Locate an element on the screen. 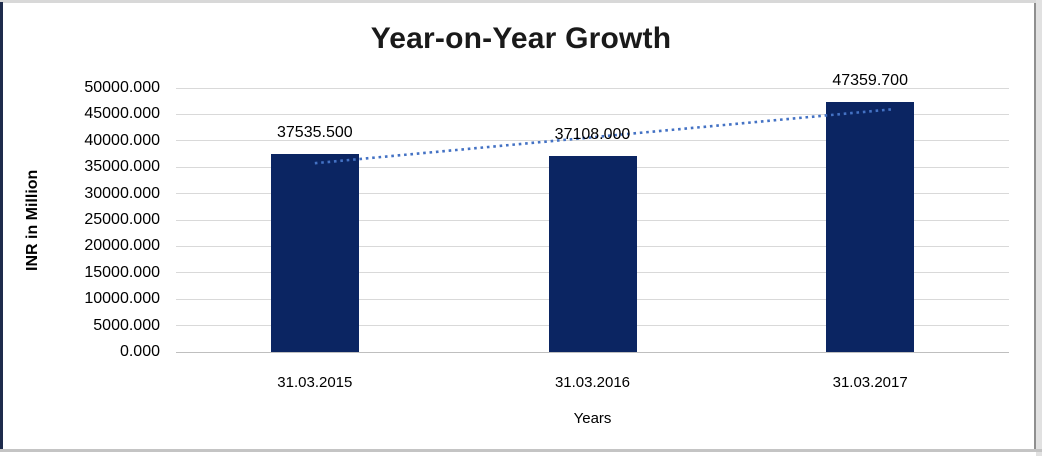 This screenshot has width=1042, height=456. y-tick-label: 20000.000 is located at coordinates (122, 246).